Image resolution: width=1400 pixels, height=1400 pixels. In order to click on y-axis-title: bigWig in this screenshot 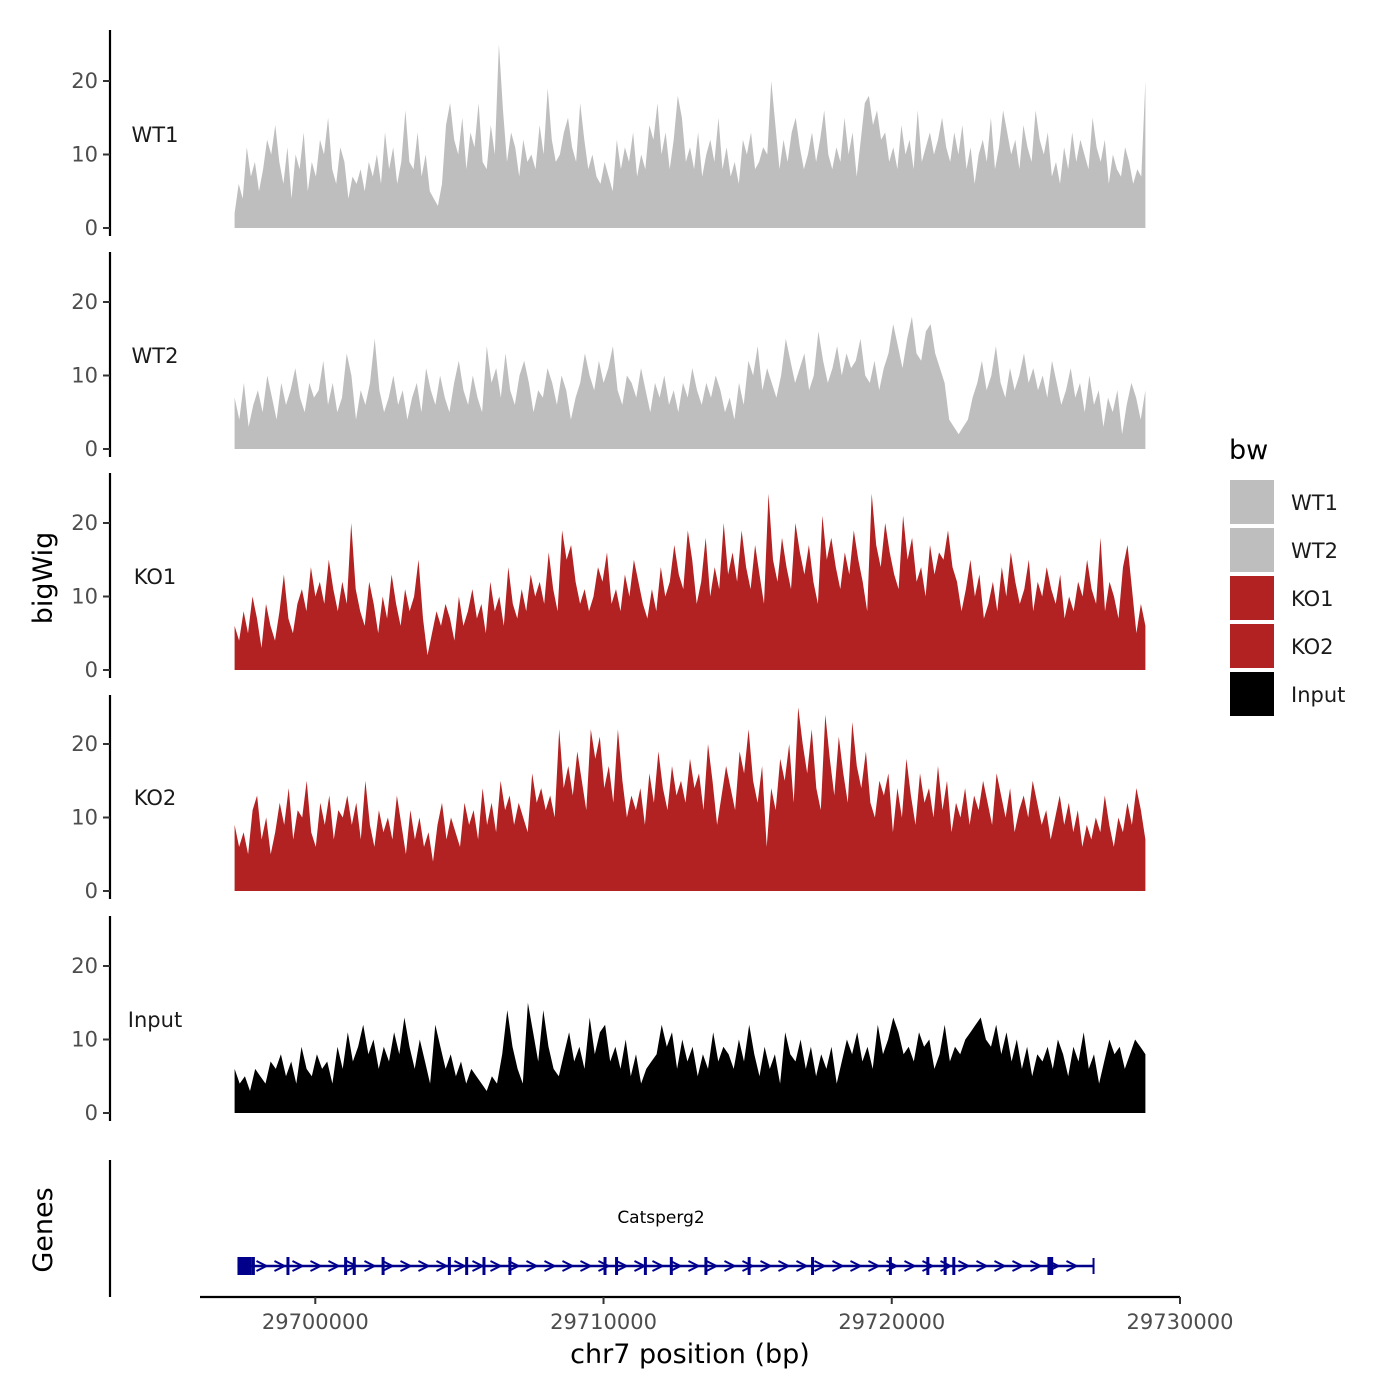, I will do `click(43, 578)`.